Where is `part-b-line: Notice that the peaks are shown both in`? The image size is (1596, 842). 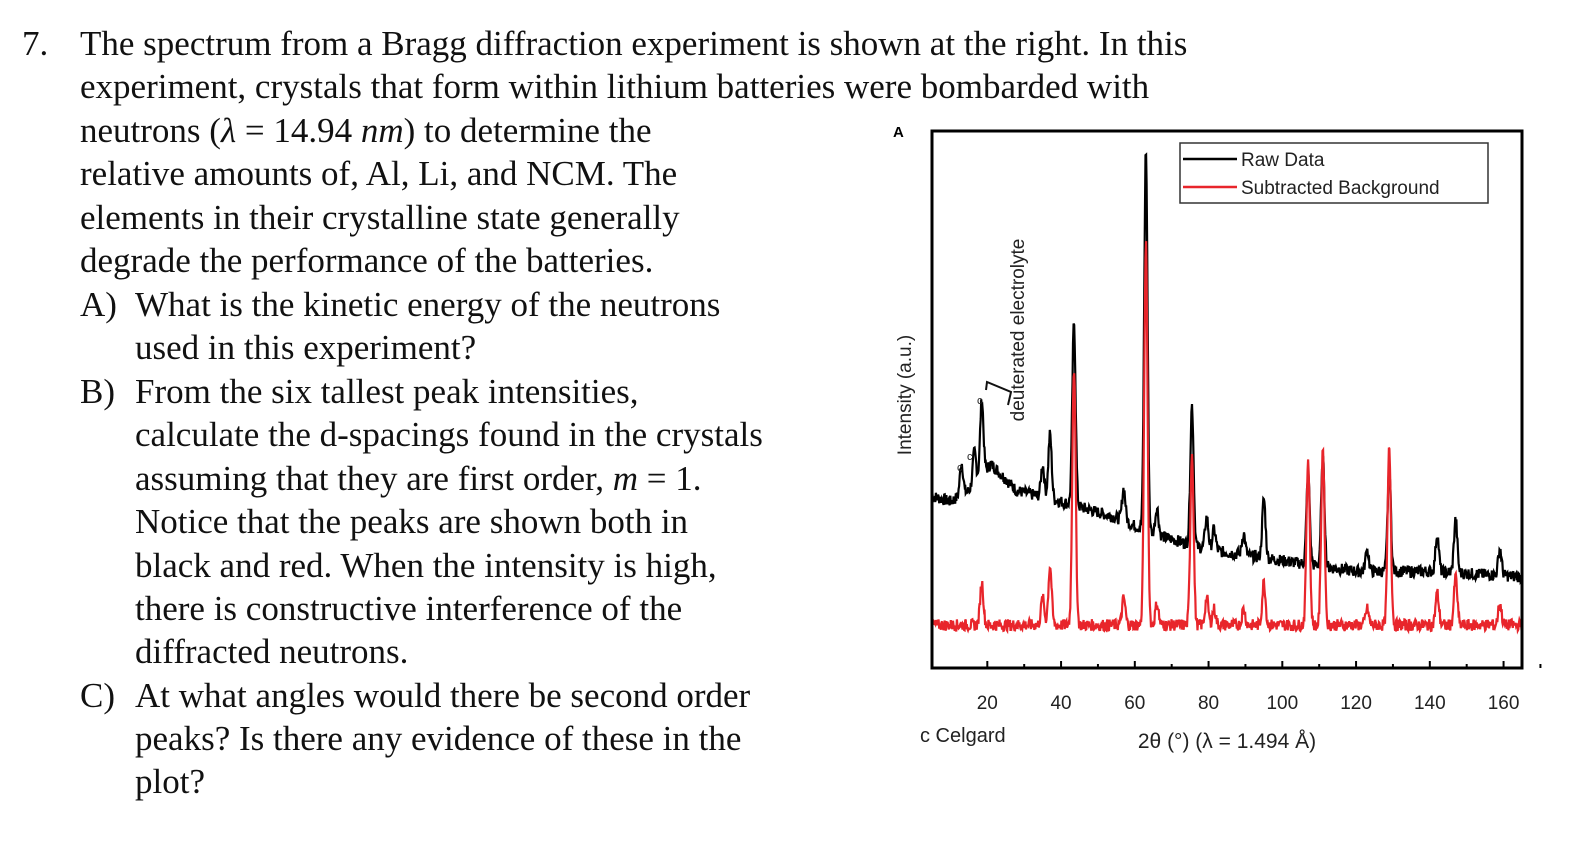
part-b-line: Notice that the peaks are shown both in is located at coordinates (412, 521).